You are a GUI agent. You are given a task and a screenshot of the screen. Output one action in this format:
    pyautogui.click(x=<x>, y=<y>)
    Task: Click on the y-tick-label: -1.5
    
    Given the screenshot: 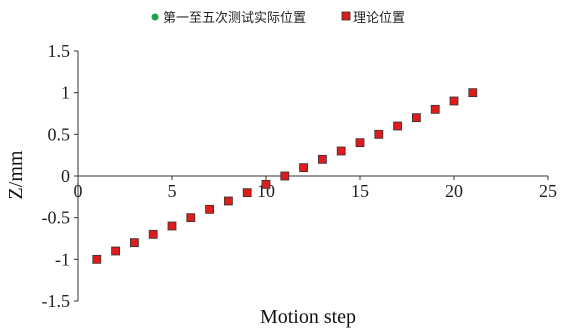 What is the action you would take?
    pyautogui.click(x=56, y=301)
    